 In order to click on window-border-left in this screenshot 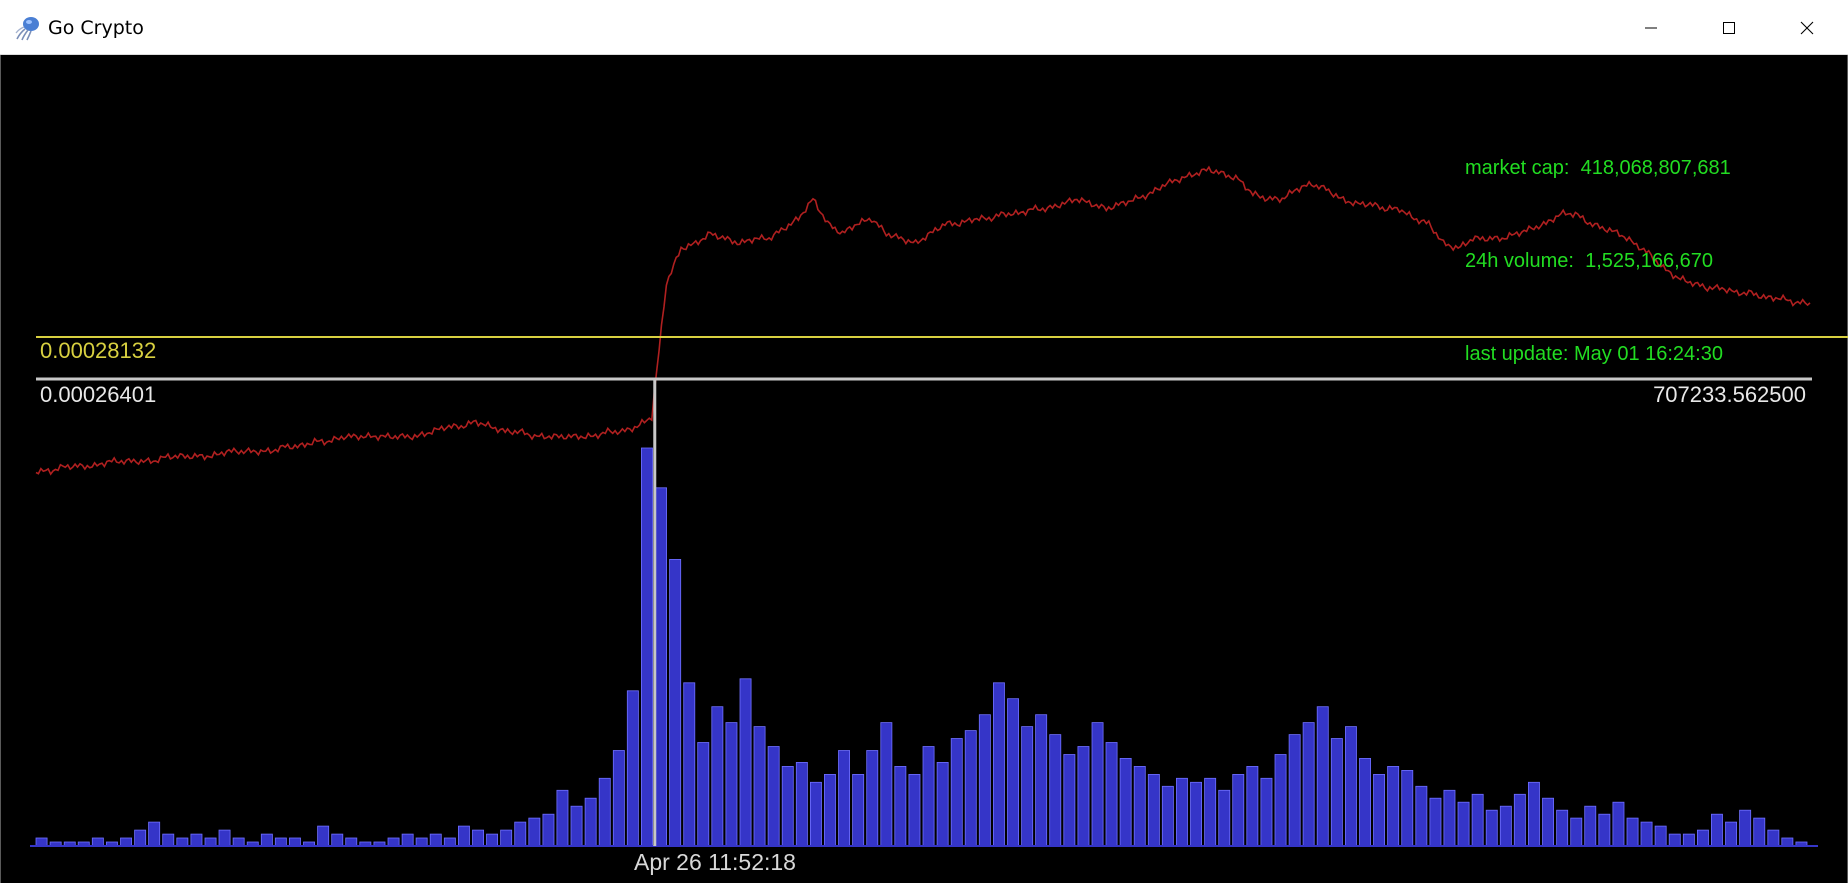, I will do `click(0, 469)`.